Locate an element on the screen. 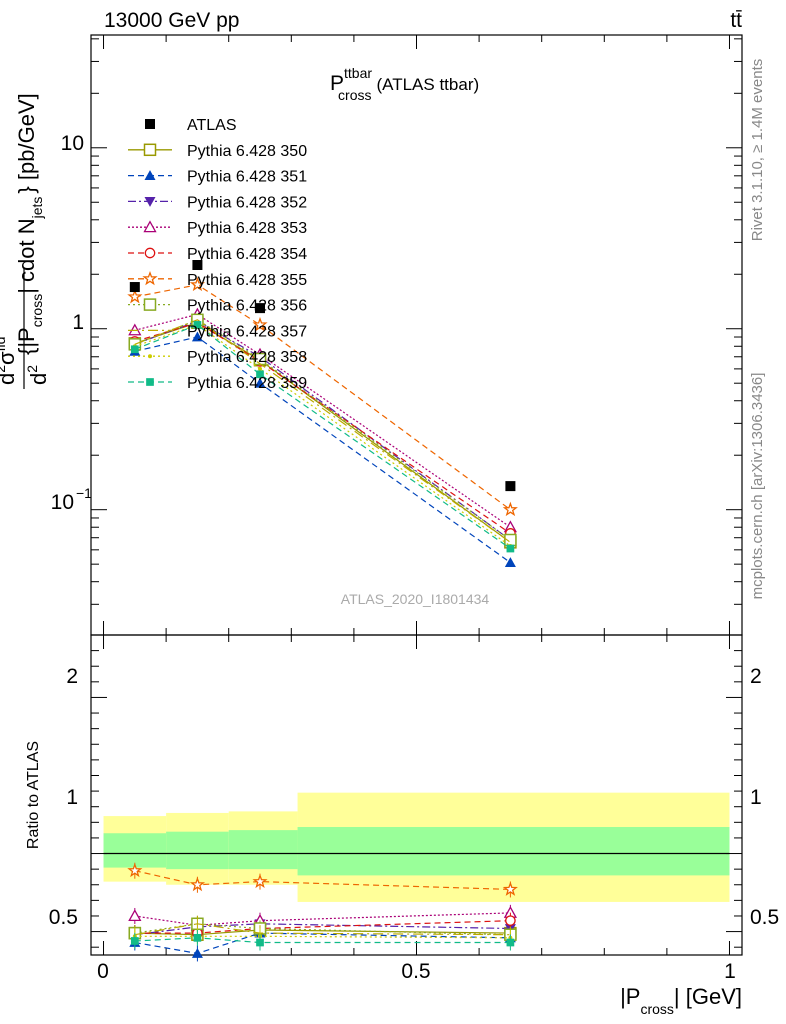 Image resolution: width=786 pixels, height=1024 pixels. x-axis-label: |Pcross| [GeV] is located at coordinates (681, 1000).